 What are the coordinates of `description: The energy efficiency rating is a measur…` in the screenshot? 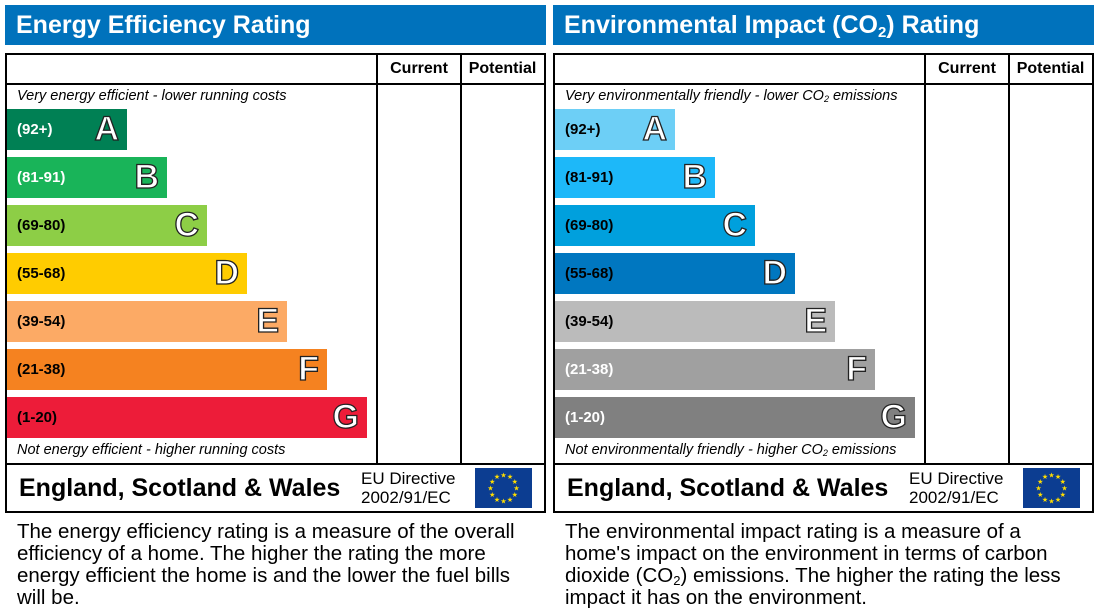 It's located at (279, 565).